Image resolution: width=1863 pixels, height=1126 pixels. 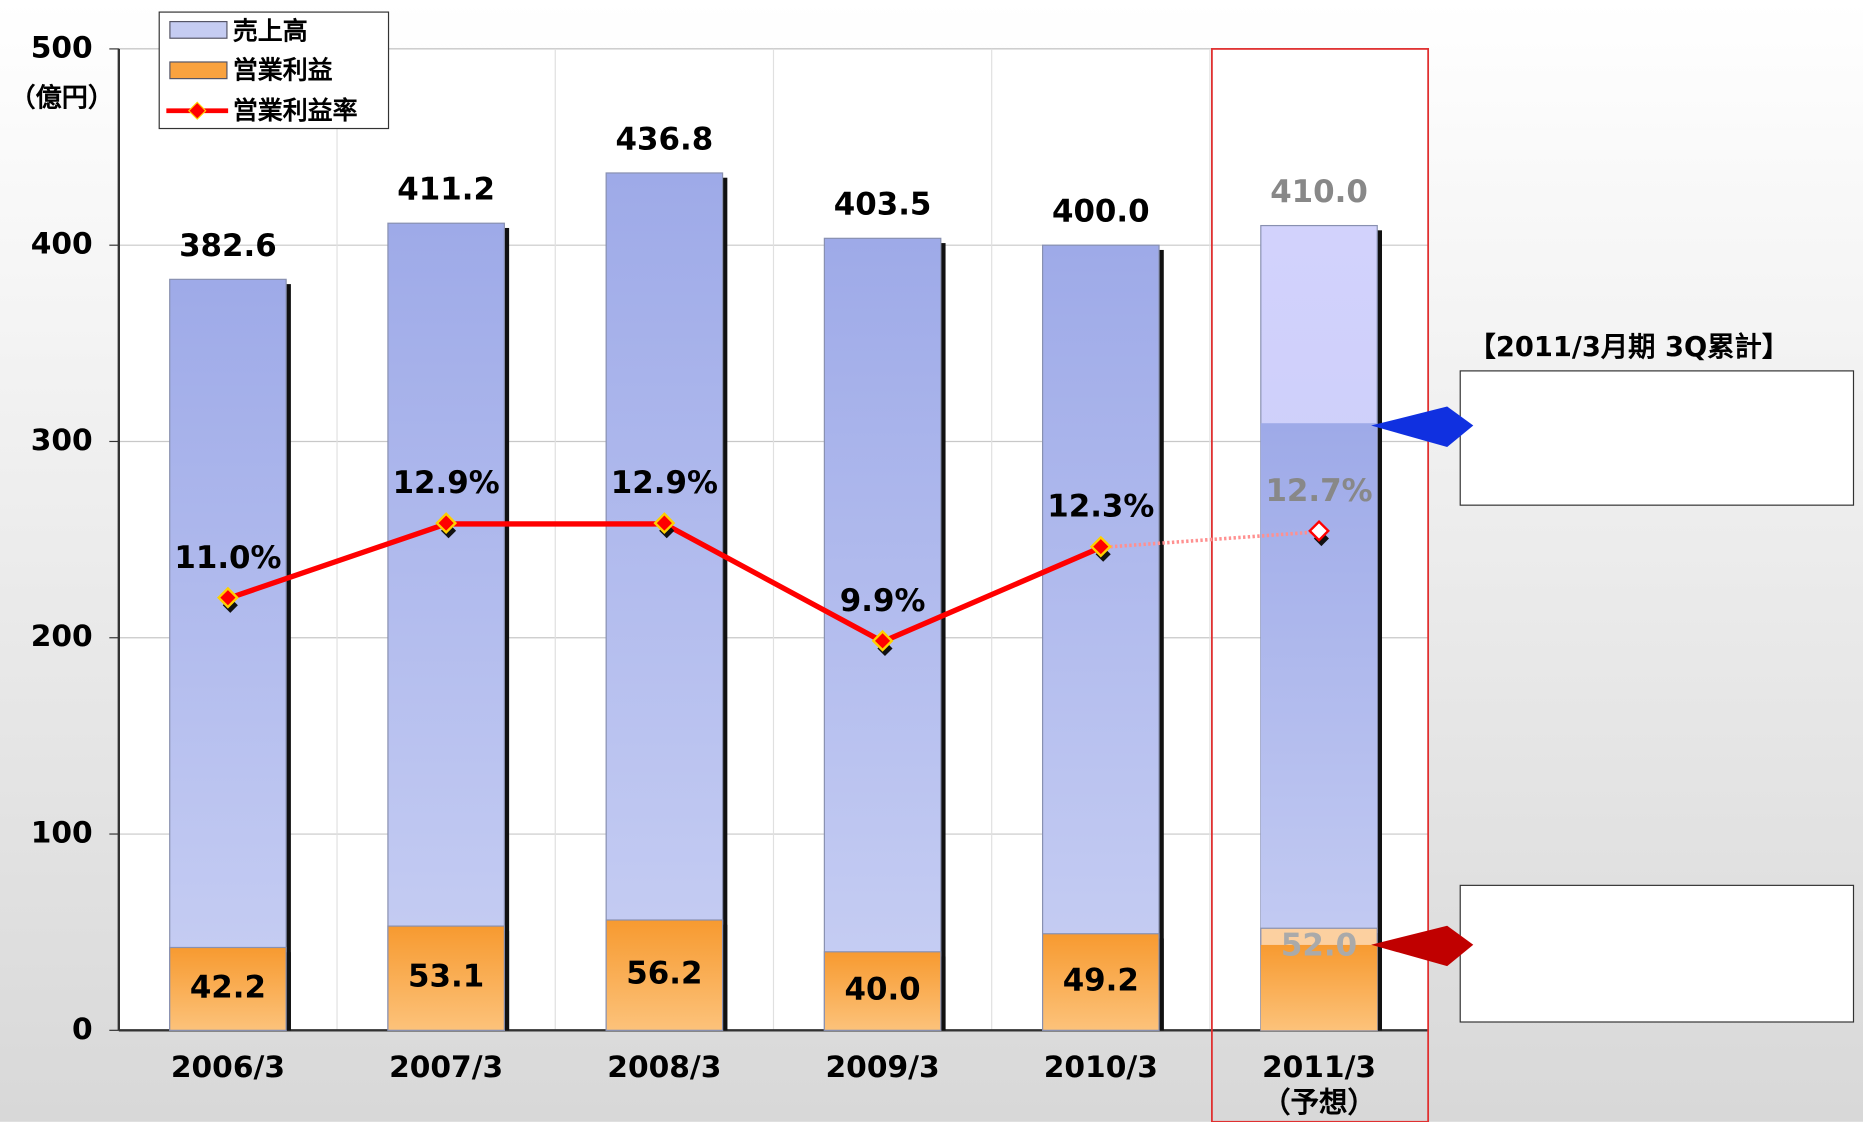 I want to click on y-tick-label: 500, so click(x=62, y=47).